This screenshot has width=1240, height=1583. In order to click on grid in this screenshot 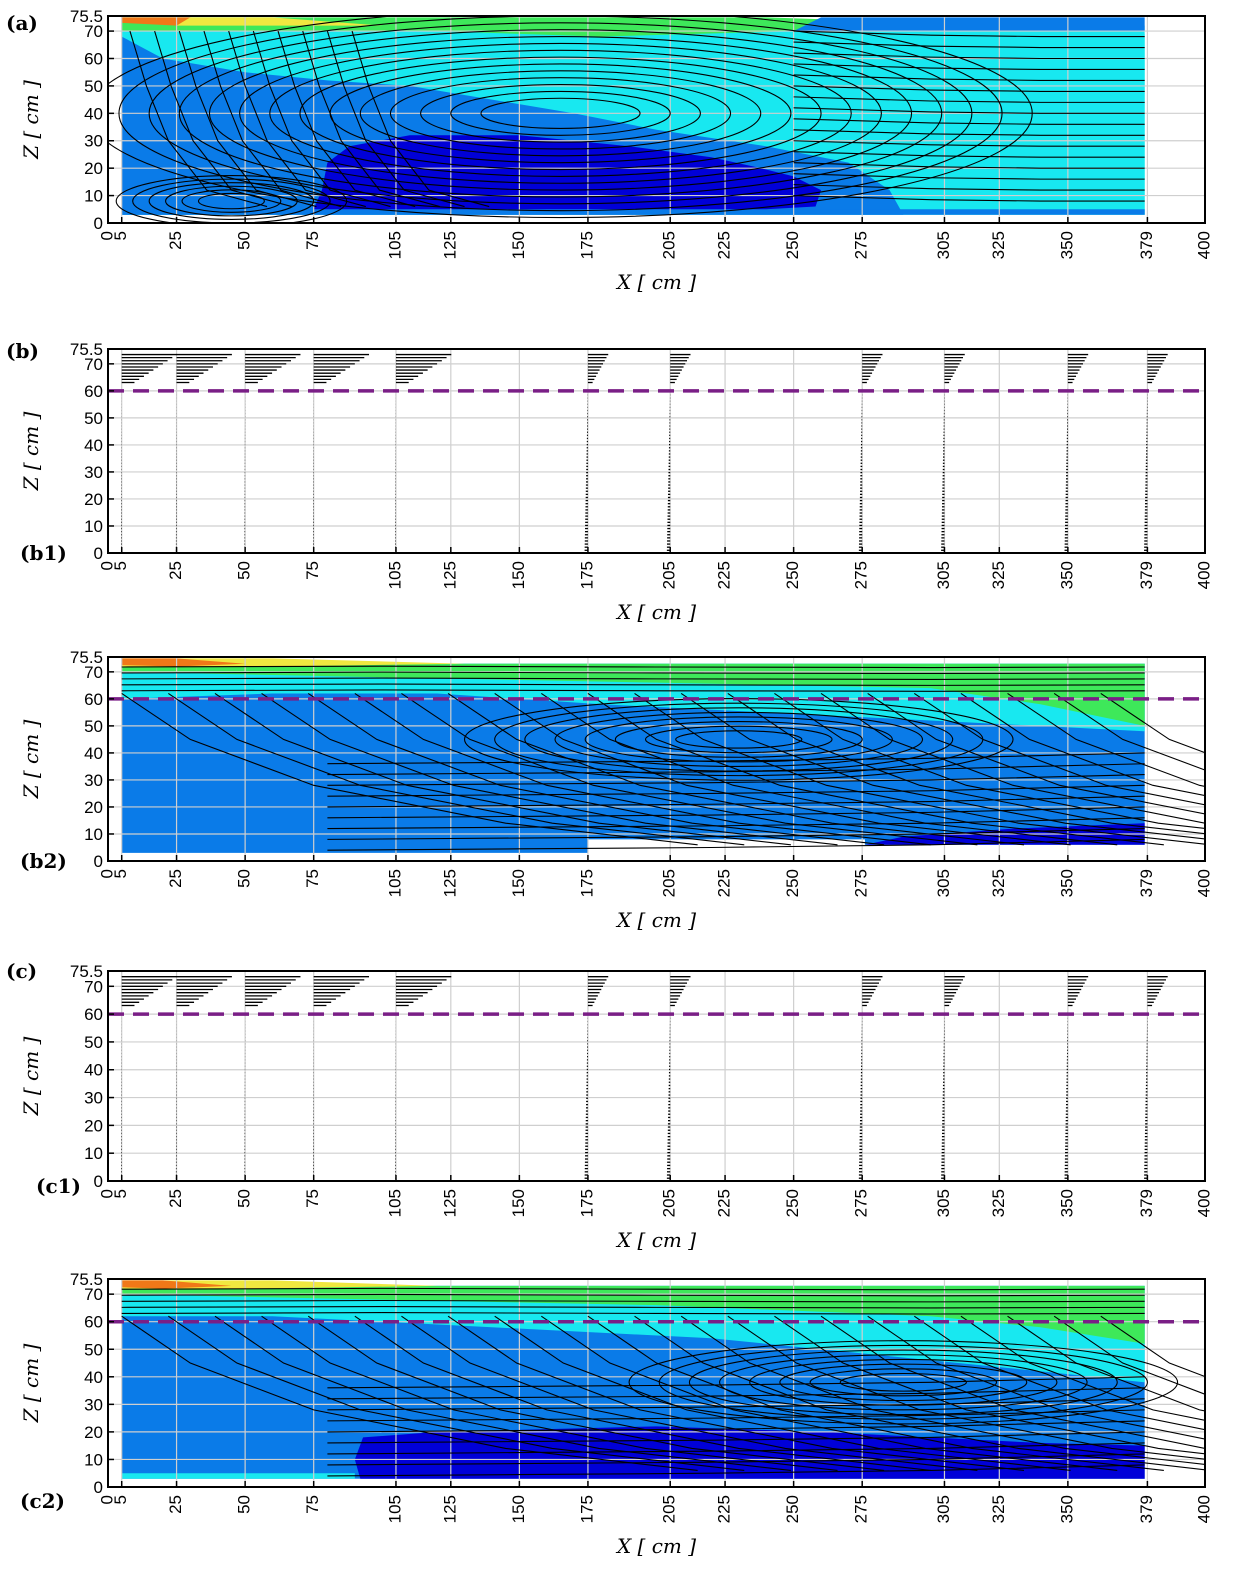, I will do `click(656, 1076)`.